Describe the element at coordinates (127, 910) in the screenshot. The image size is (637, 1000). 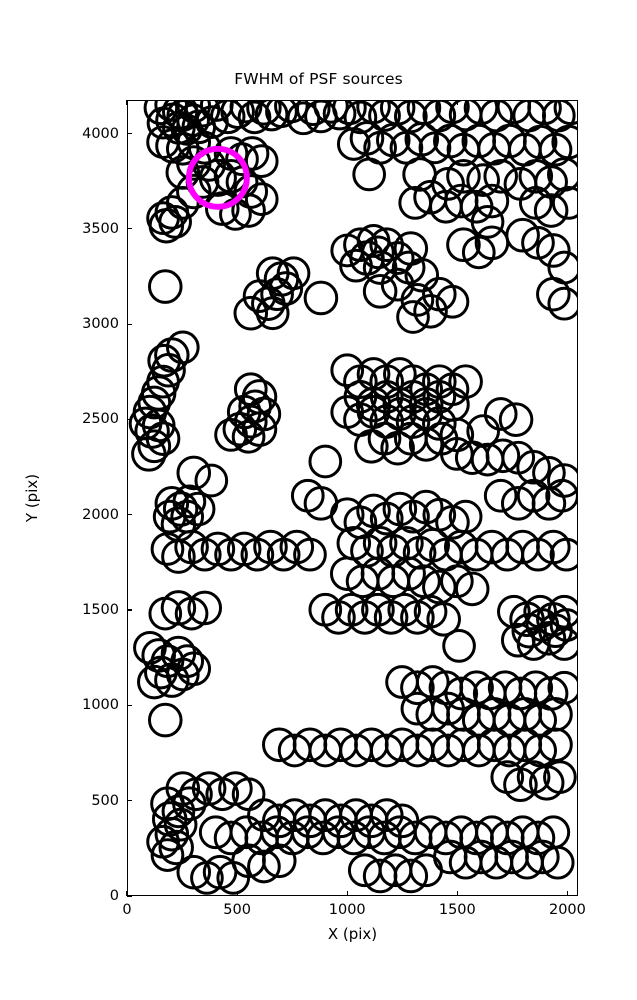
I see `x-tick-label: 0` at that location.